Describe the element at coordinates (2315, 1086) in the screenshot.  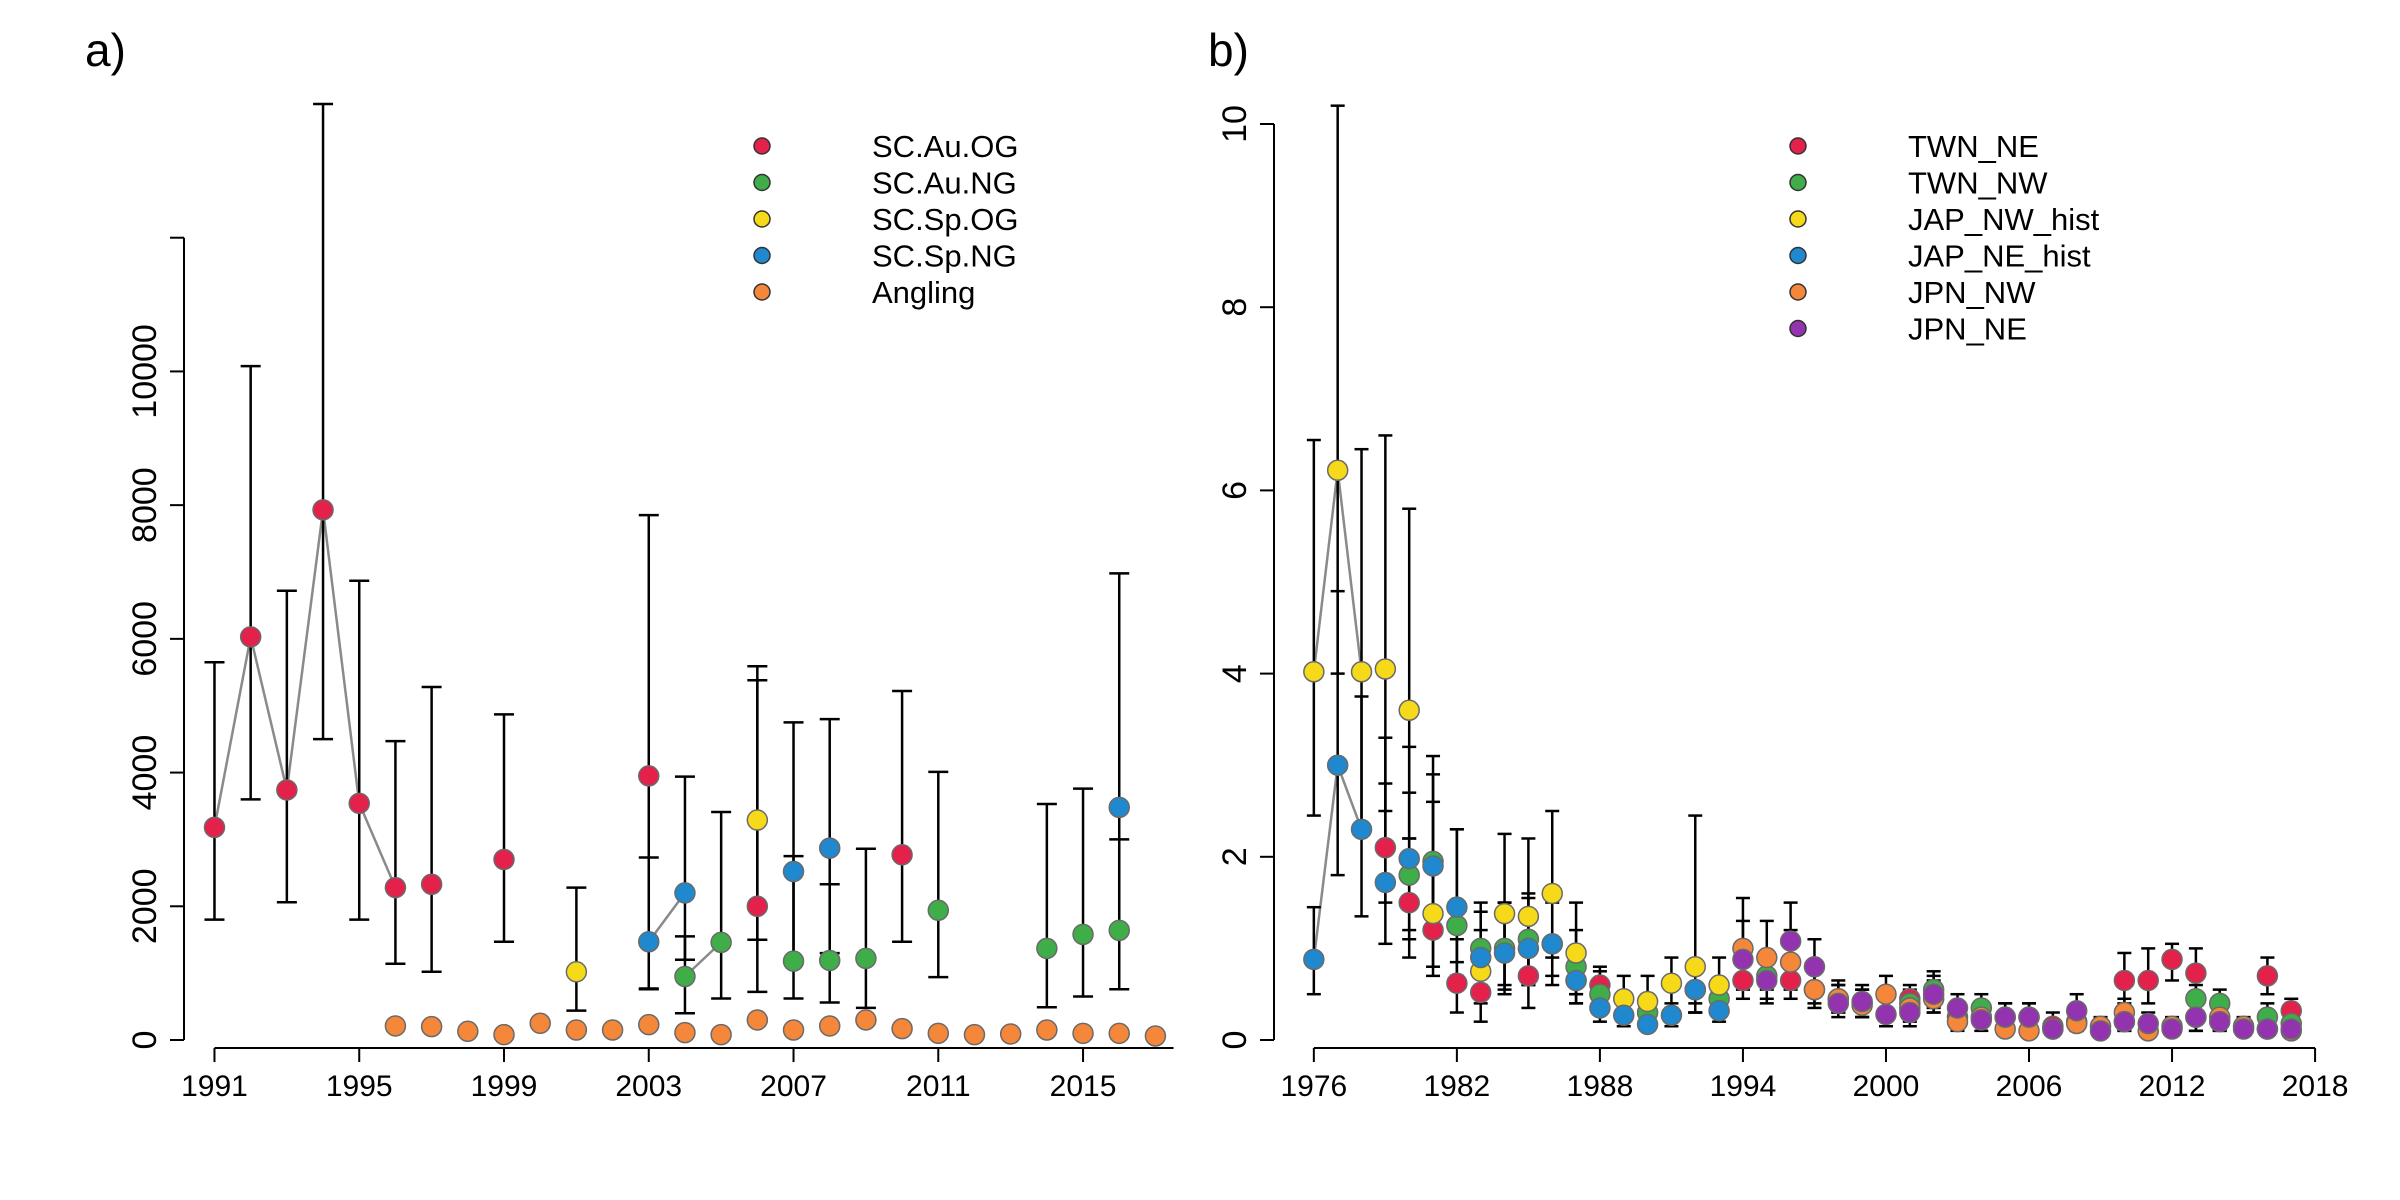
I see `x-tick-label: 2018` at that location.